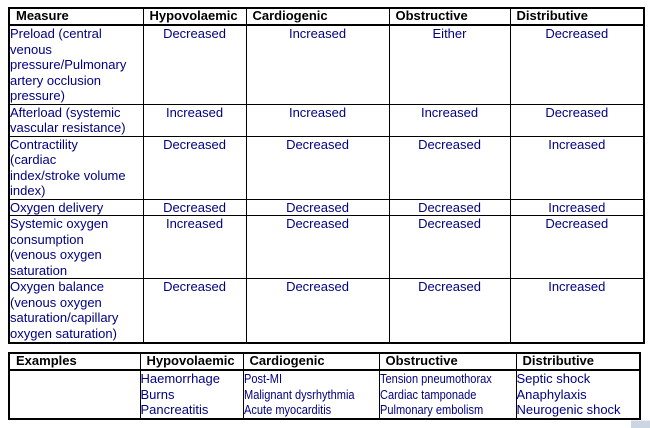  What do you see at coordinates (76, 207) in the screenshot?
I see `measure-cell: Oxygen delivery` at bounding box center [76, 207].